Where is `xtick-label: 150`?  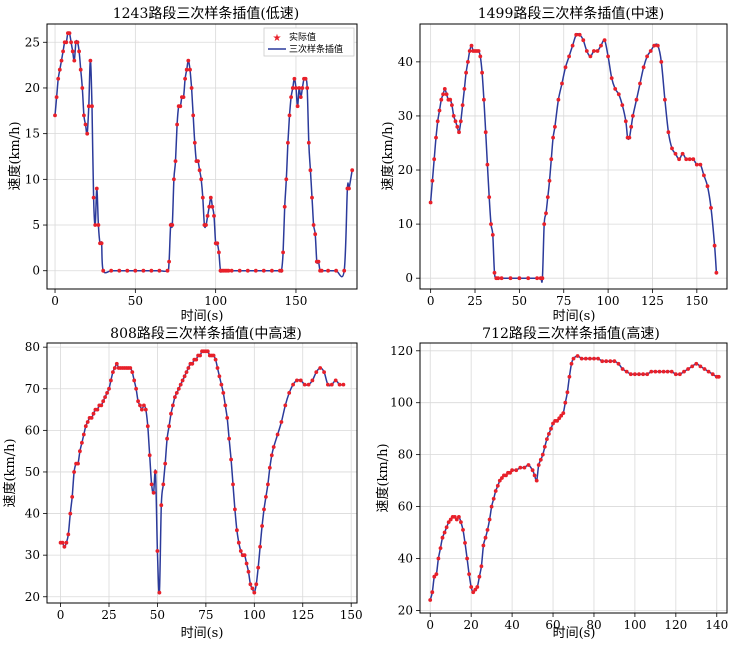
xtick-label: 150 is located at coordinates (296, 301).